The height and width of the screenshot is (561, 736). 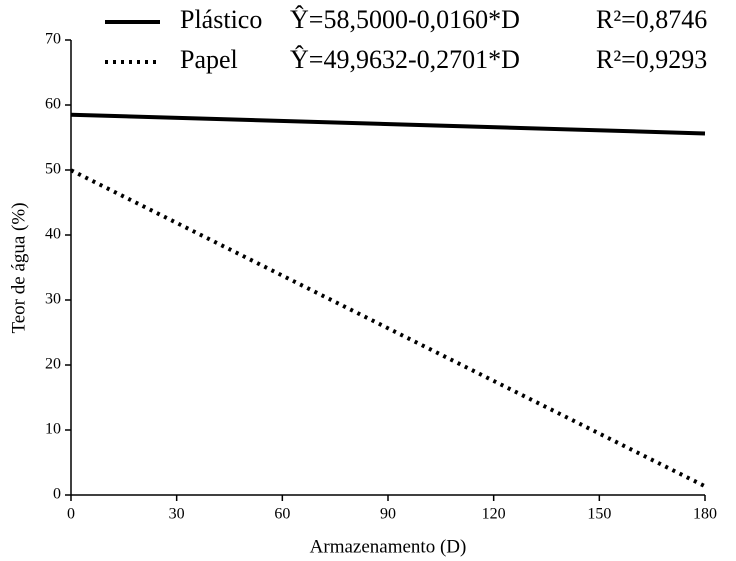 I want to click on legend-equation: Ŷ=58,5000-0,0160*D, so click(x=405, y=19).